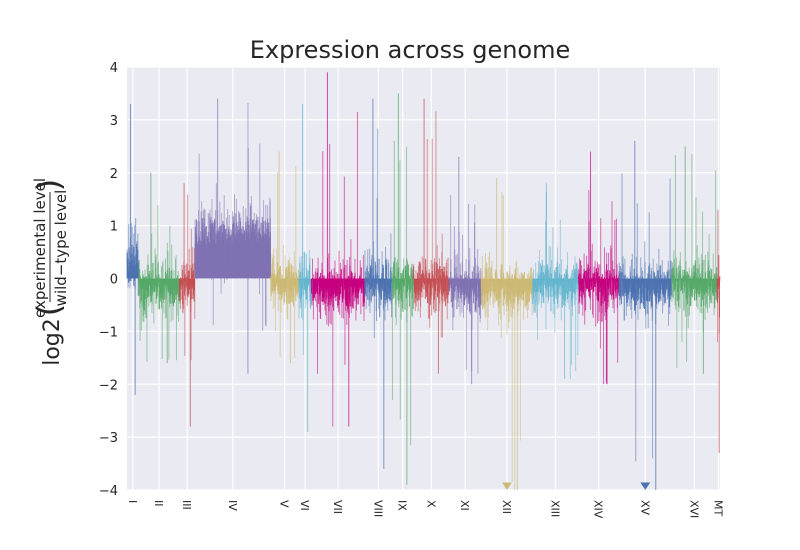  Describe the element at coordinates (464, 505) in the screenshot. I see `x-tick-label: XI` at that location.